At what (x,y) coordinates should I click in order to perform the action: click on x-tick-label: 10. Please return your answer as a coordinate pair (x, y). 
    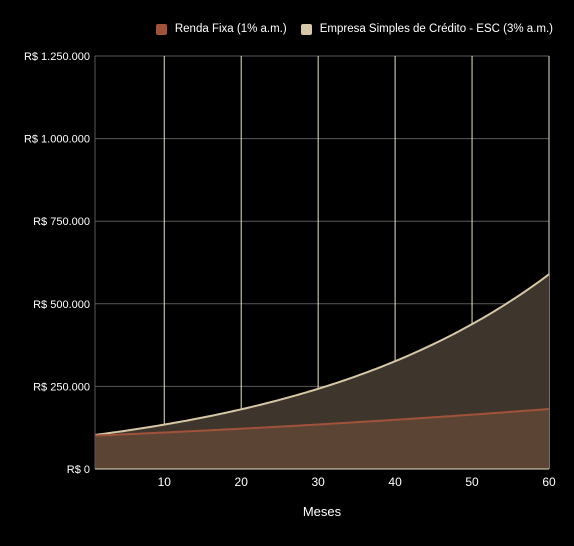
    Looking at the image, I should click on (165, 482).